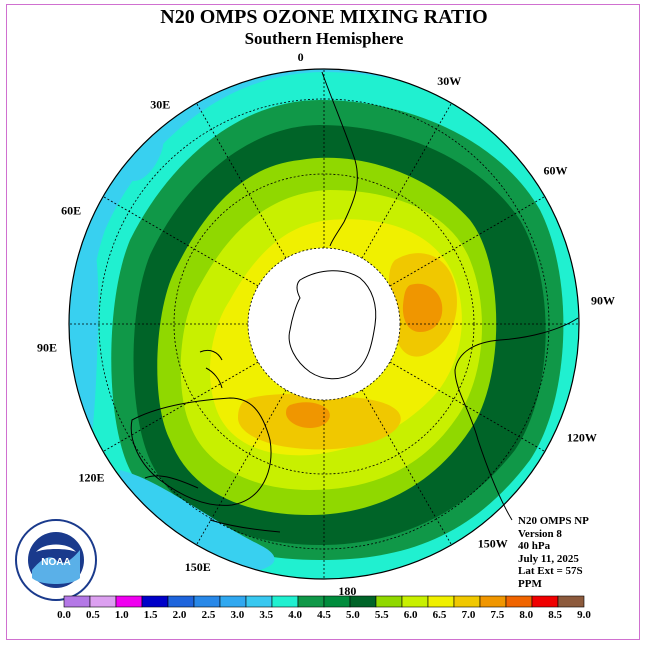  What do you see at coordinates (295, 615) in the screenshot?
I see `colorbar-tick-label: 4.0` at bounding box center [295, 615].